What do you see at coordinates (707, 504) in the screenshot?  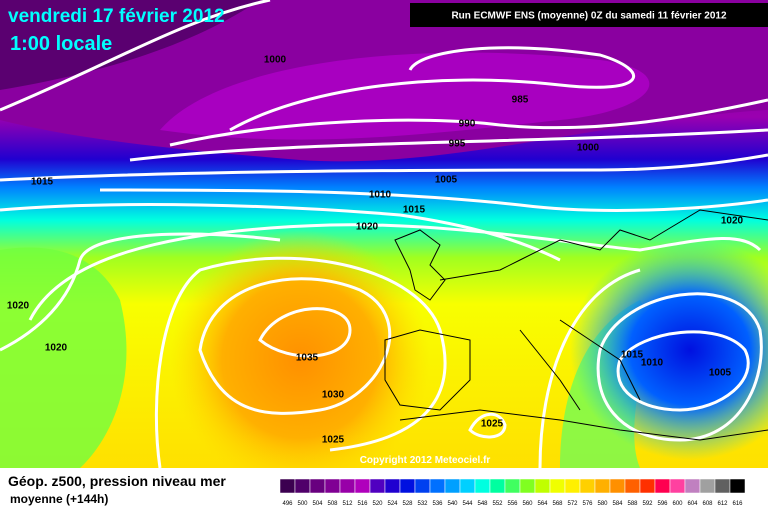 I see `scale-label: 608` at bounding box center [707, 504].